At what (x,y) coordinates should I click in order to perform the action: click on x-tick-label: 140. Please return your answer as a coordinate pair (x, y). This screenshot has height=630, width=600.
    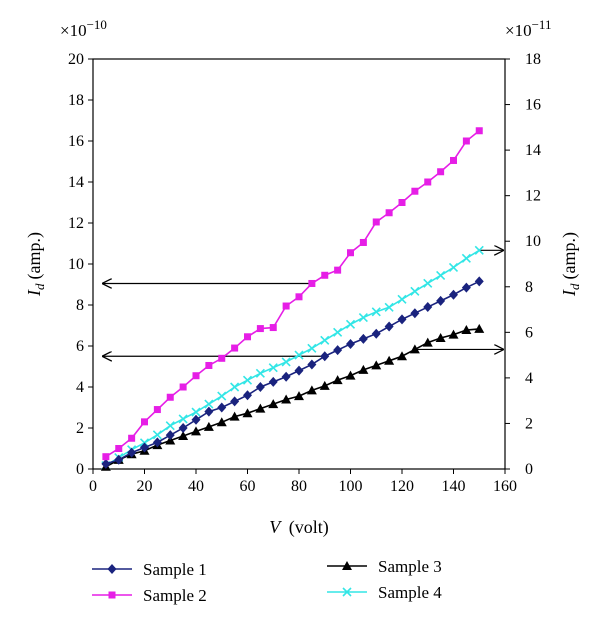
    Looking at the image, I should click on (454, 486).